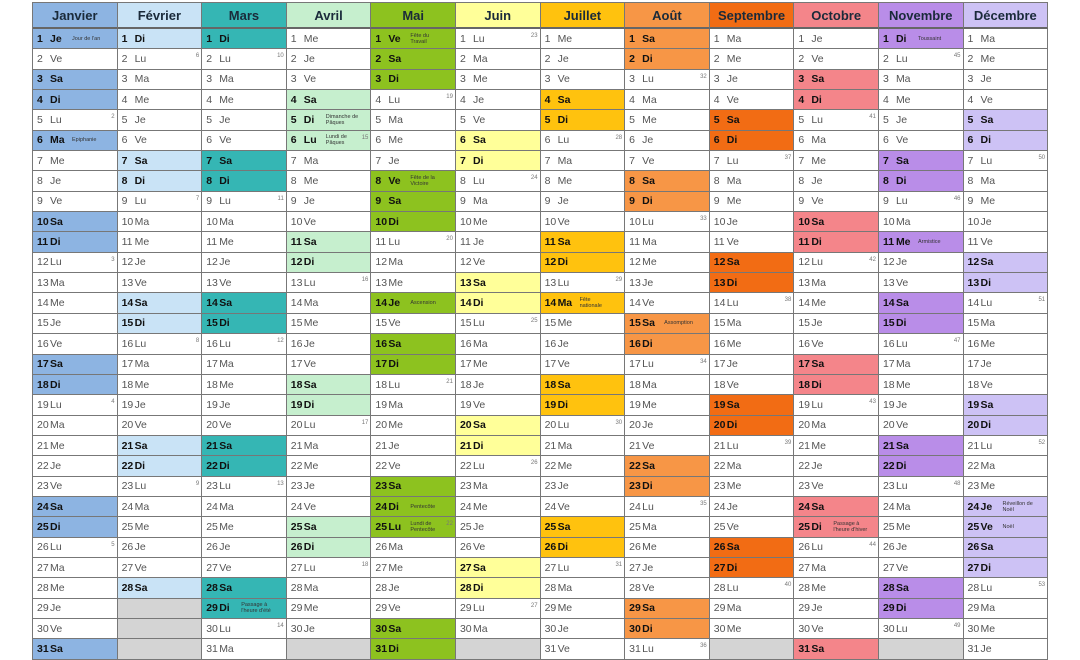  Describe the element at coordinates (498, 59) in the screenshot. I see `day-cell: 2 Ma` at that location.